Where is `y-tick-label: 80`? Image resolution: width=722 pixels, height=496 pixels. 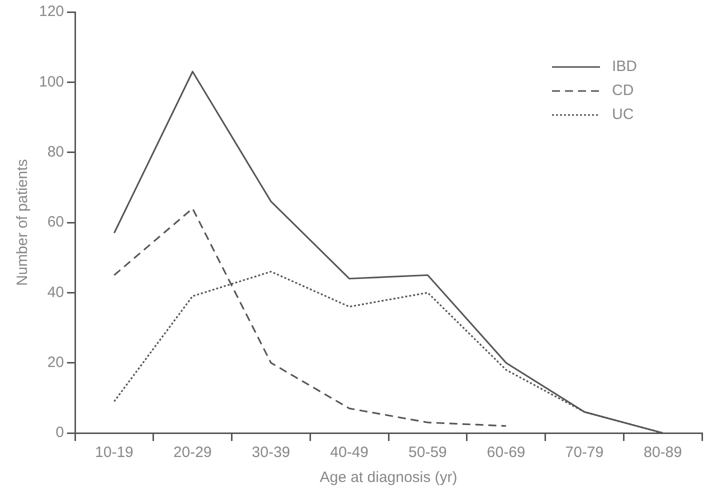
y-tick-label: 80 is located at coordinates (55, 151).